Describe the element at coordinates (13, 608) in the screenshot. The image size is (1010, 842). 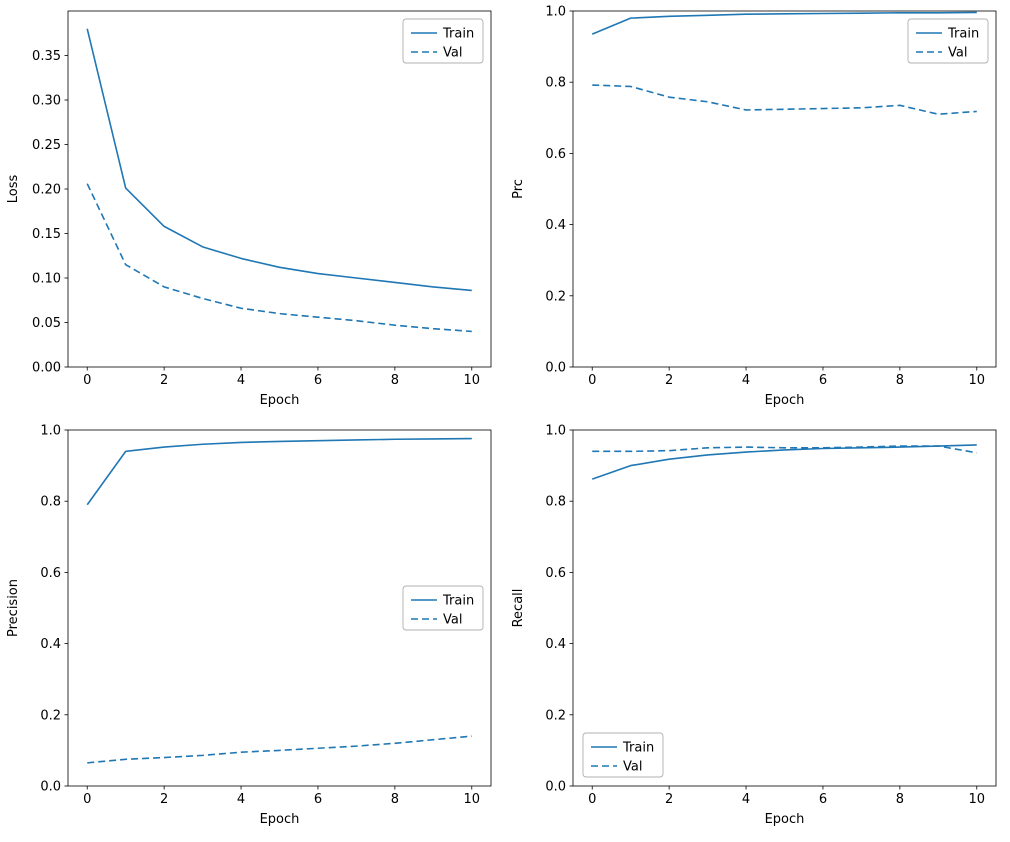
I see `y-axis-label: Precision` at that location.